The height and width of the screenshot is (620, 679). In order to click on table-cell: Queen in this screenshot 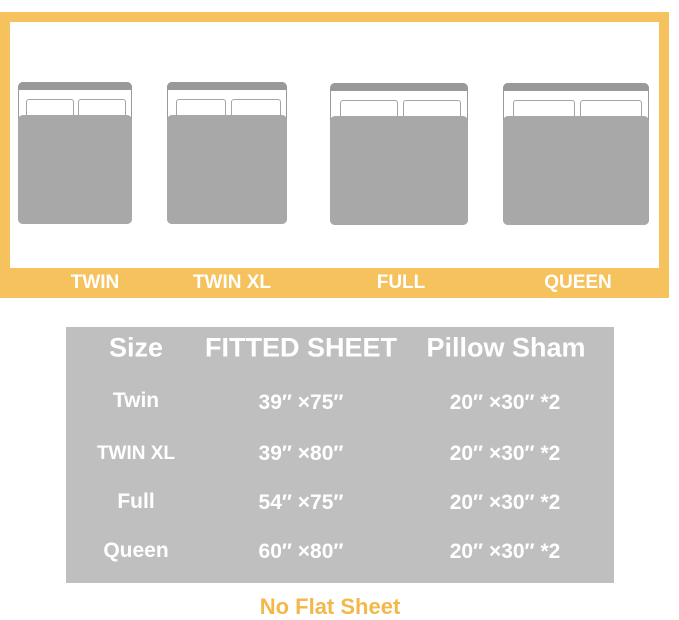, I will do `click(136, 550)`.